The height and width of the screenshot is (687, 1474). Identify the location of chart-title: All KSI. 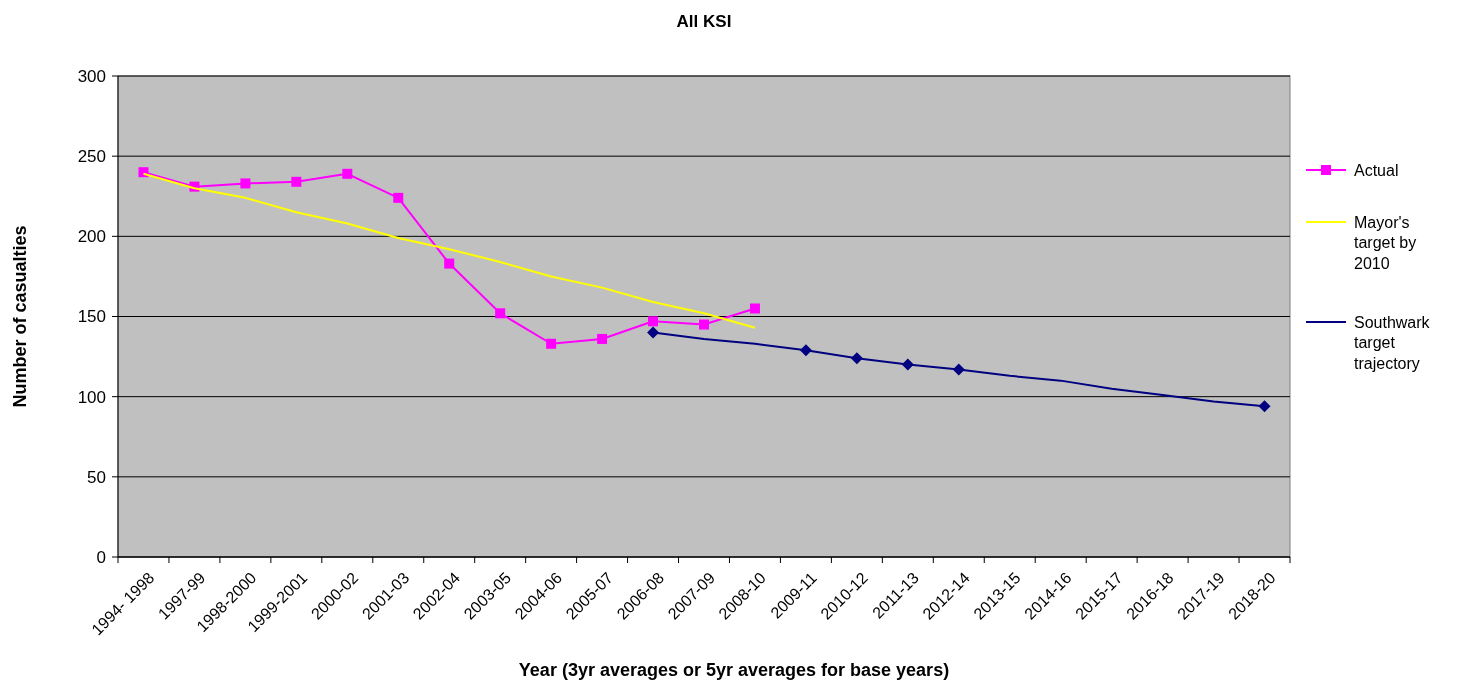
(704, 21).